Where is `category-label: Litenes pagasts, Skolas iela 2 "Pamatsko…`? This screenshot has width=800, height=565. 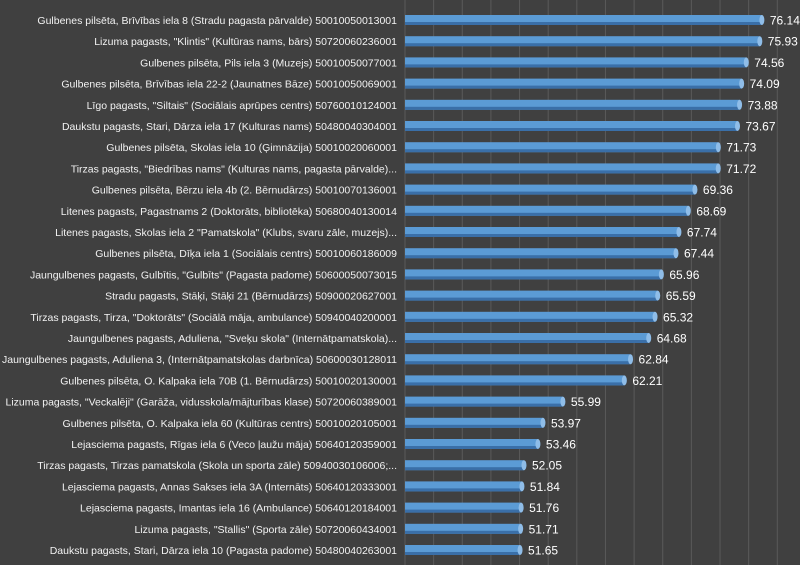
category-label: Litenes pagasts, Skolas iela 2 "Pamatsko… is located at coordinates (226, 233).